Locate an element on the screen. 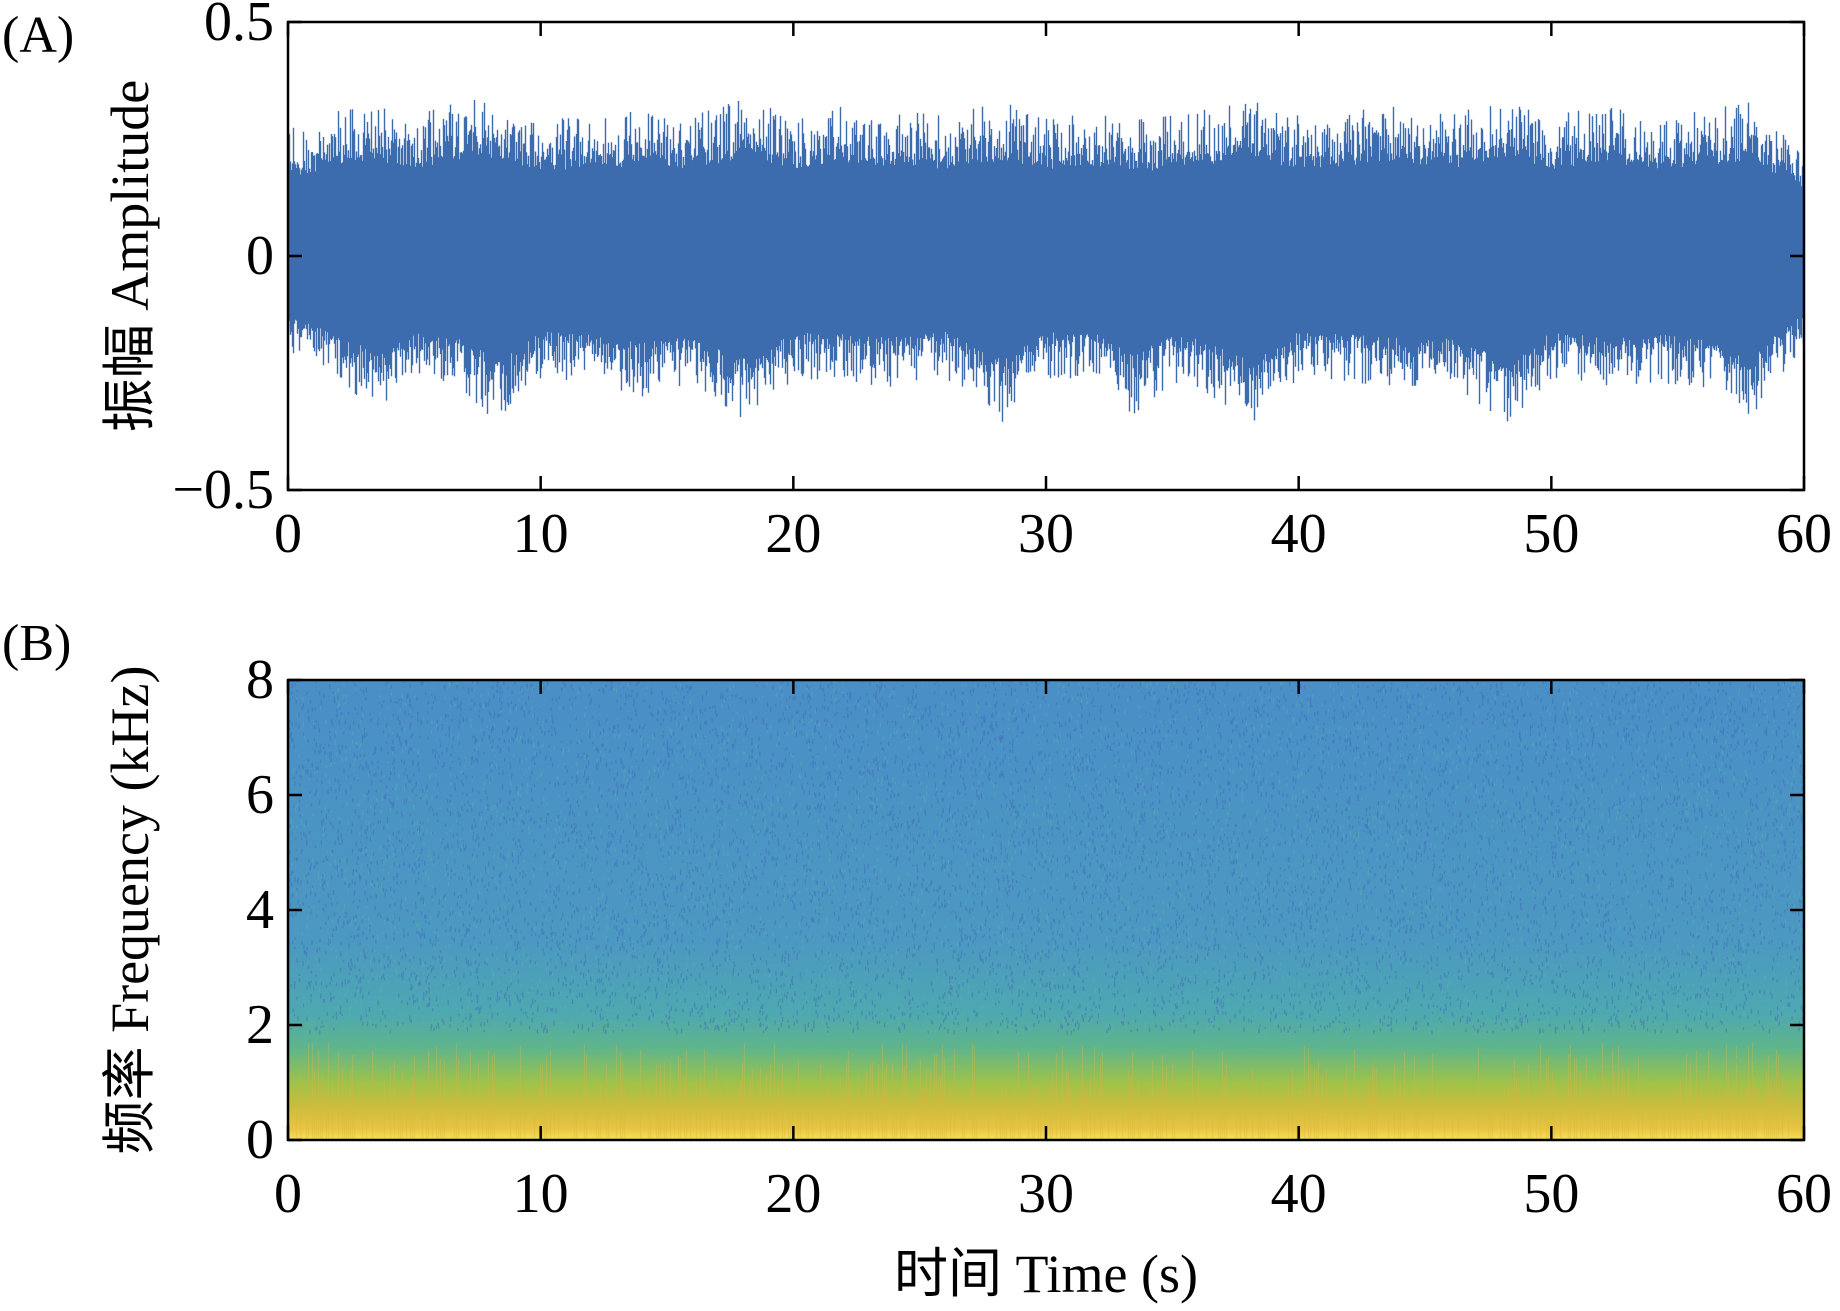 The height and width of the screenshot is (1311, 1840). panel-b-ytick-label: 6 is located at coordinates (260, 795).